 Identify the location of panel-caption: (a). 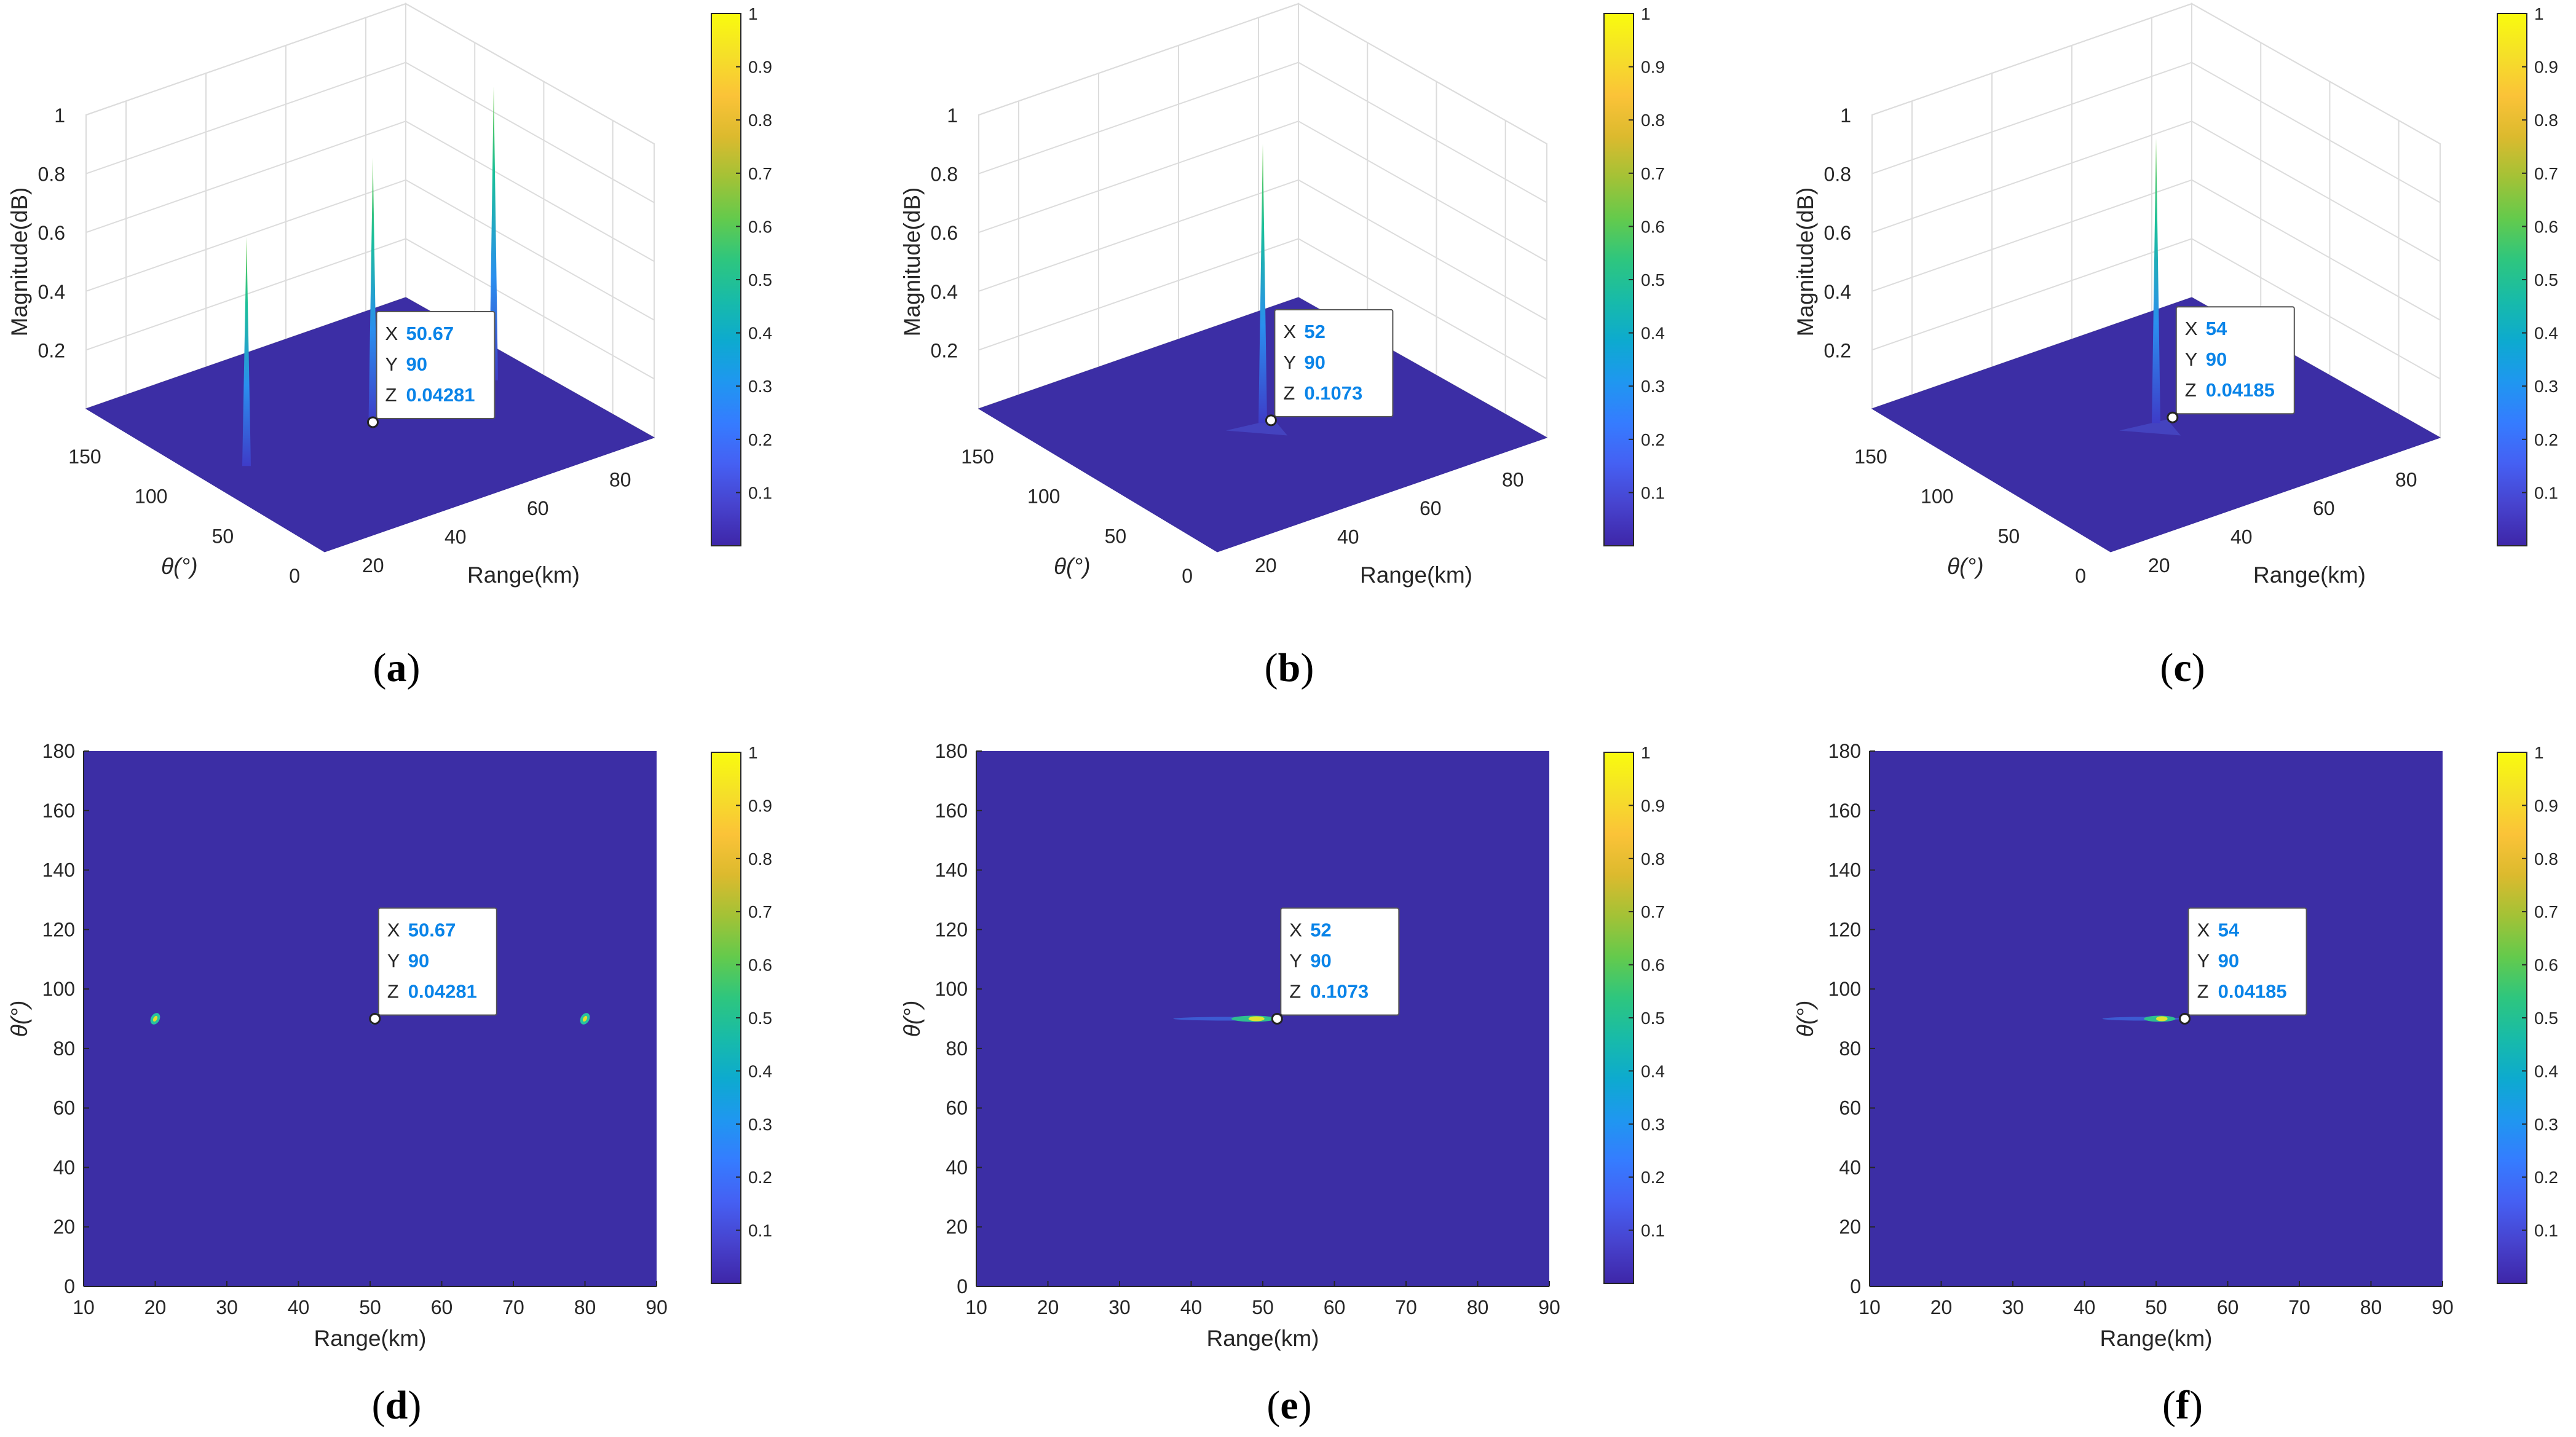
(397, 667).